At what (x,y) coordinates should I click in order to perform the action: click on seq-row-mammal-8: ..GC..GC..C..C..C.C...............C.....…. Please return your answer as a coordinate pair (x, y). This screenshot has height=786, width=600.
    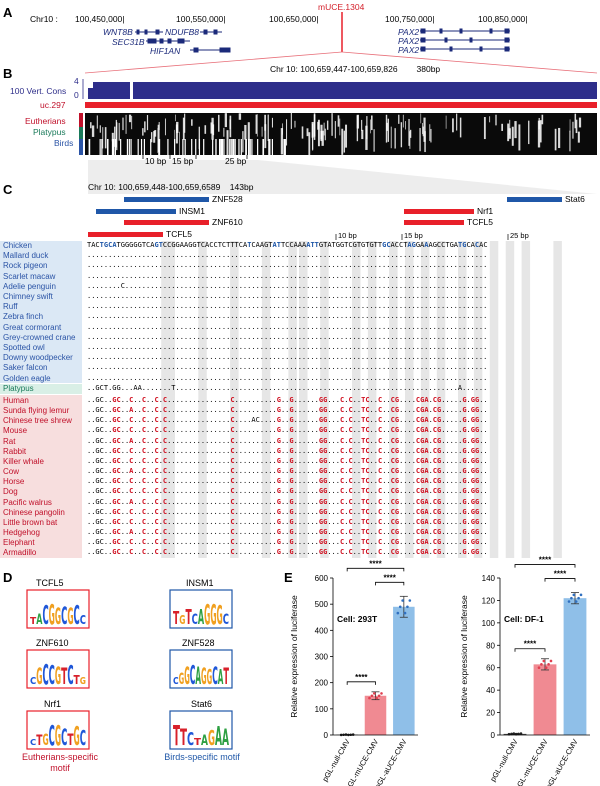
    Looking at the image, I should click on (287, 481).